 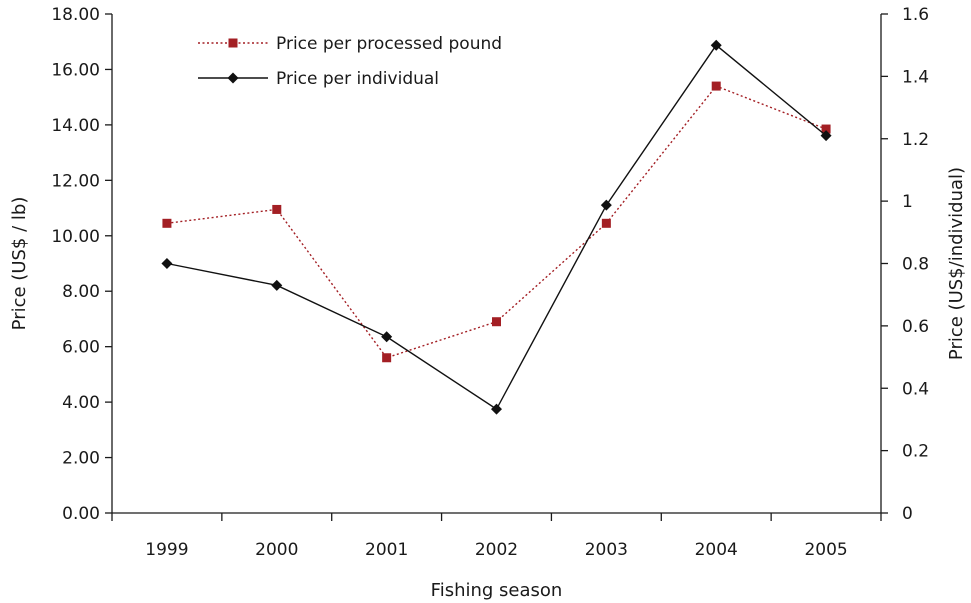 What do you see at coordinates (81, 292) in the screenshot?
I see `y-tick-label-left: 8.00` at bounding box center [81, 292].